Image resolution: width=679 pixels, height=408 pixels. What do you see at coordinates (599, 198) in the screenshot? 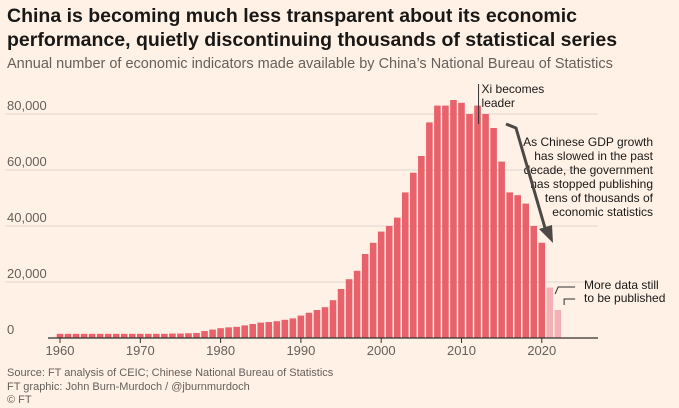
I see `slowdown-annotation-text: tens of thousands of` at bounding box center [599, 198].